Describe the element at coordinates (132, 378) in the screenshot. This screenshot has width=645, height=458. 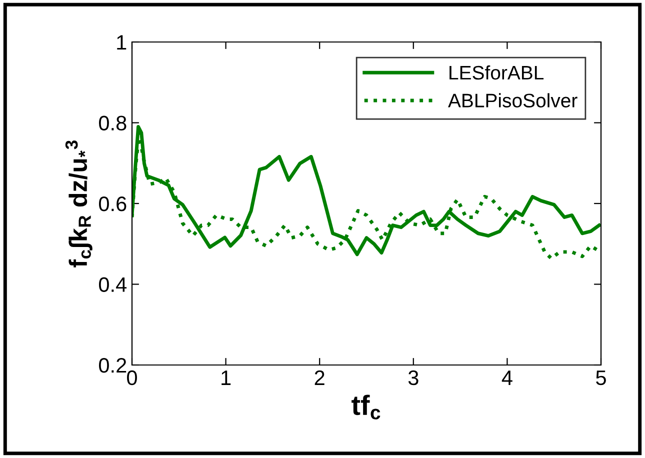
I see `x-tick-label: 0` at that location.